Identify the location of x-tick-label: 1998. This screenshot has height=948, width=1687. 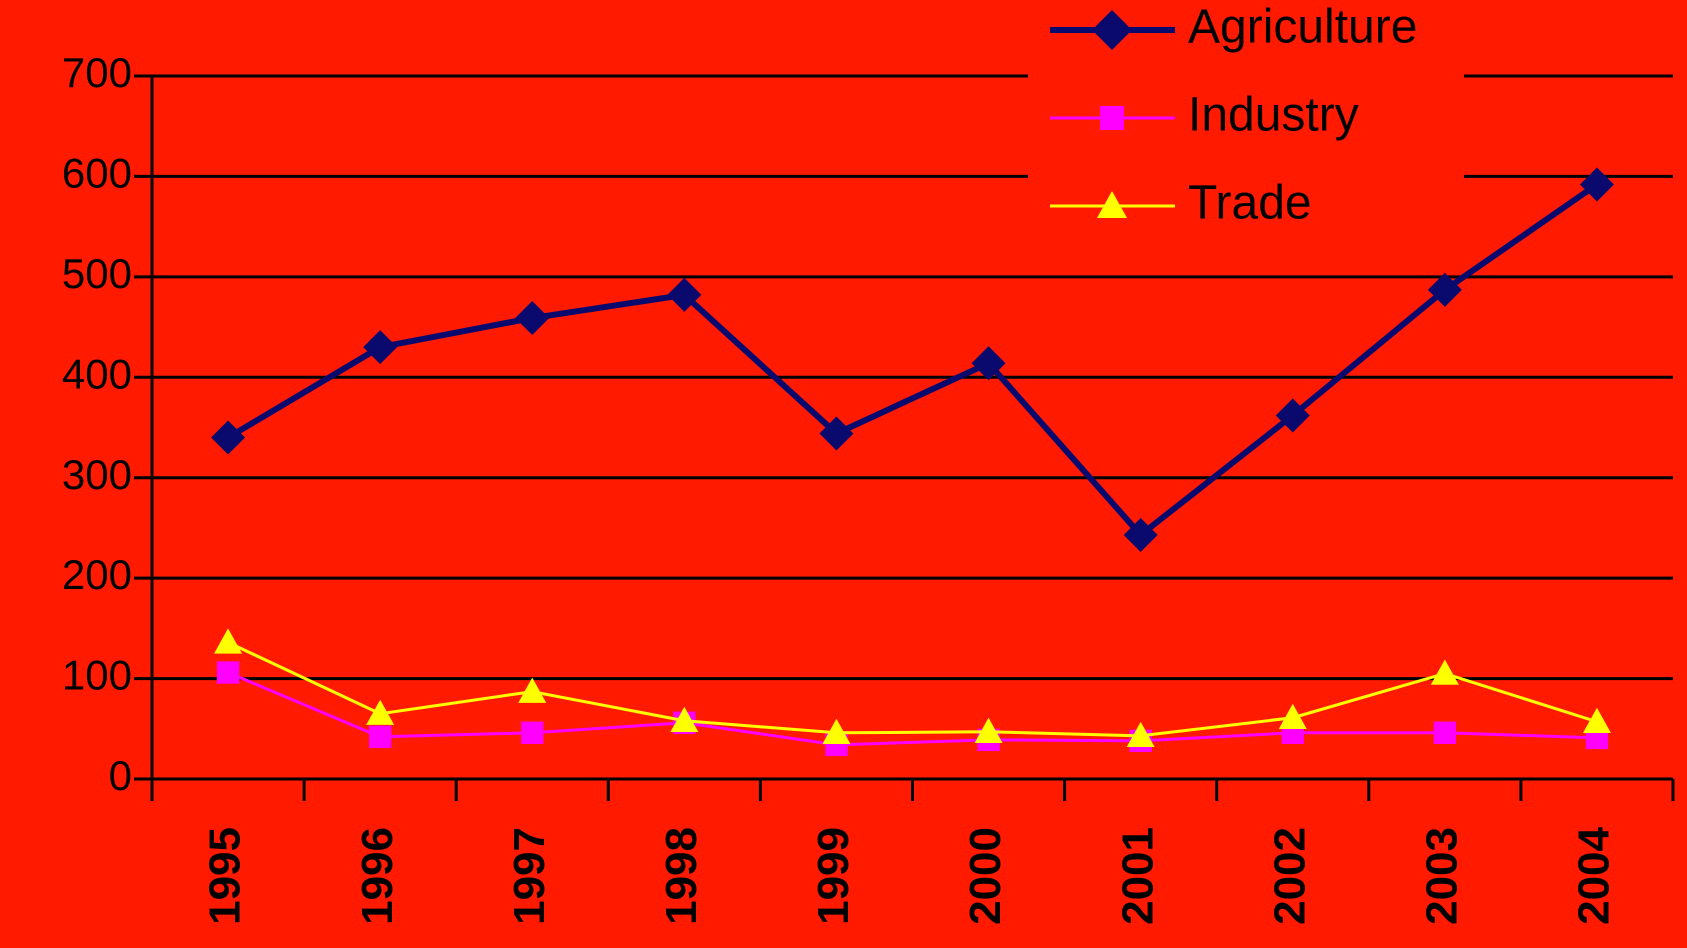
(681, 876).